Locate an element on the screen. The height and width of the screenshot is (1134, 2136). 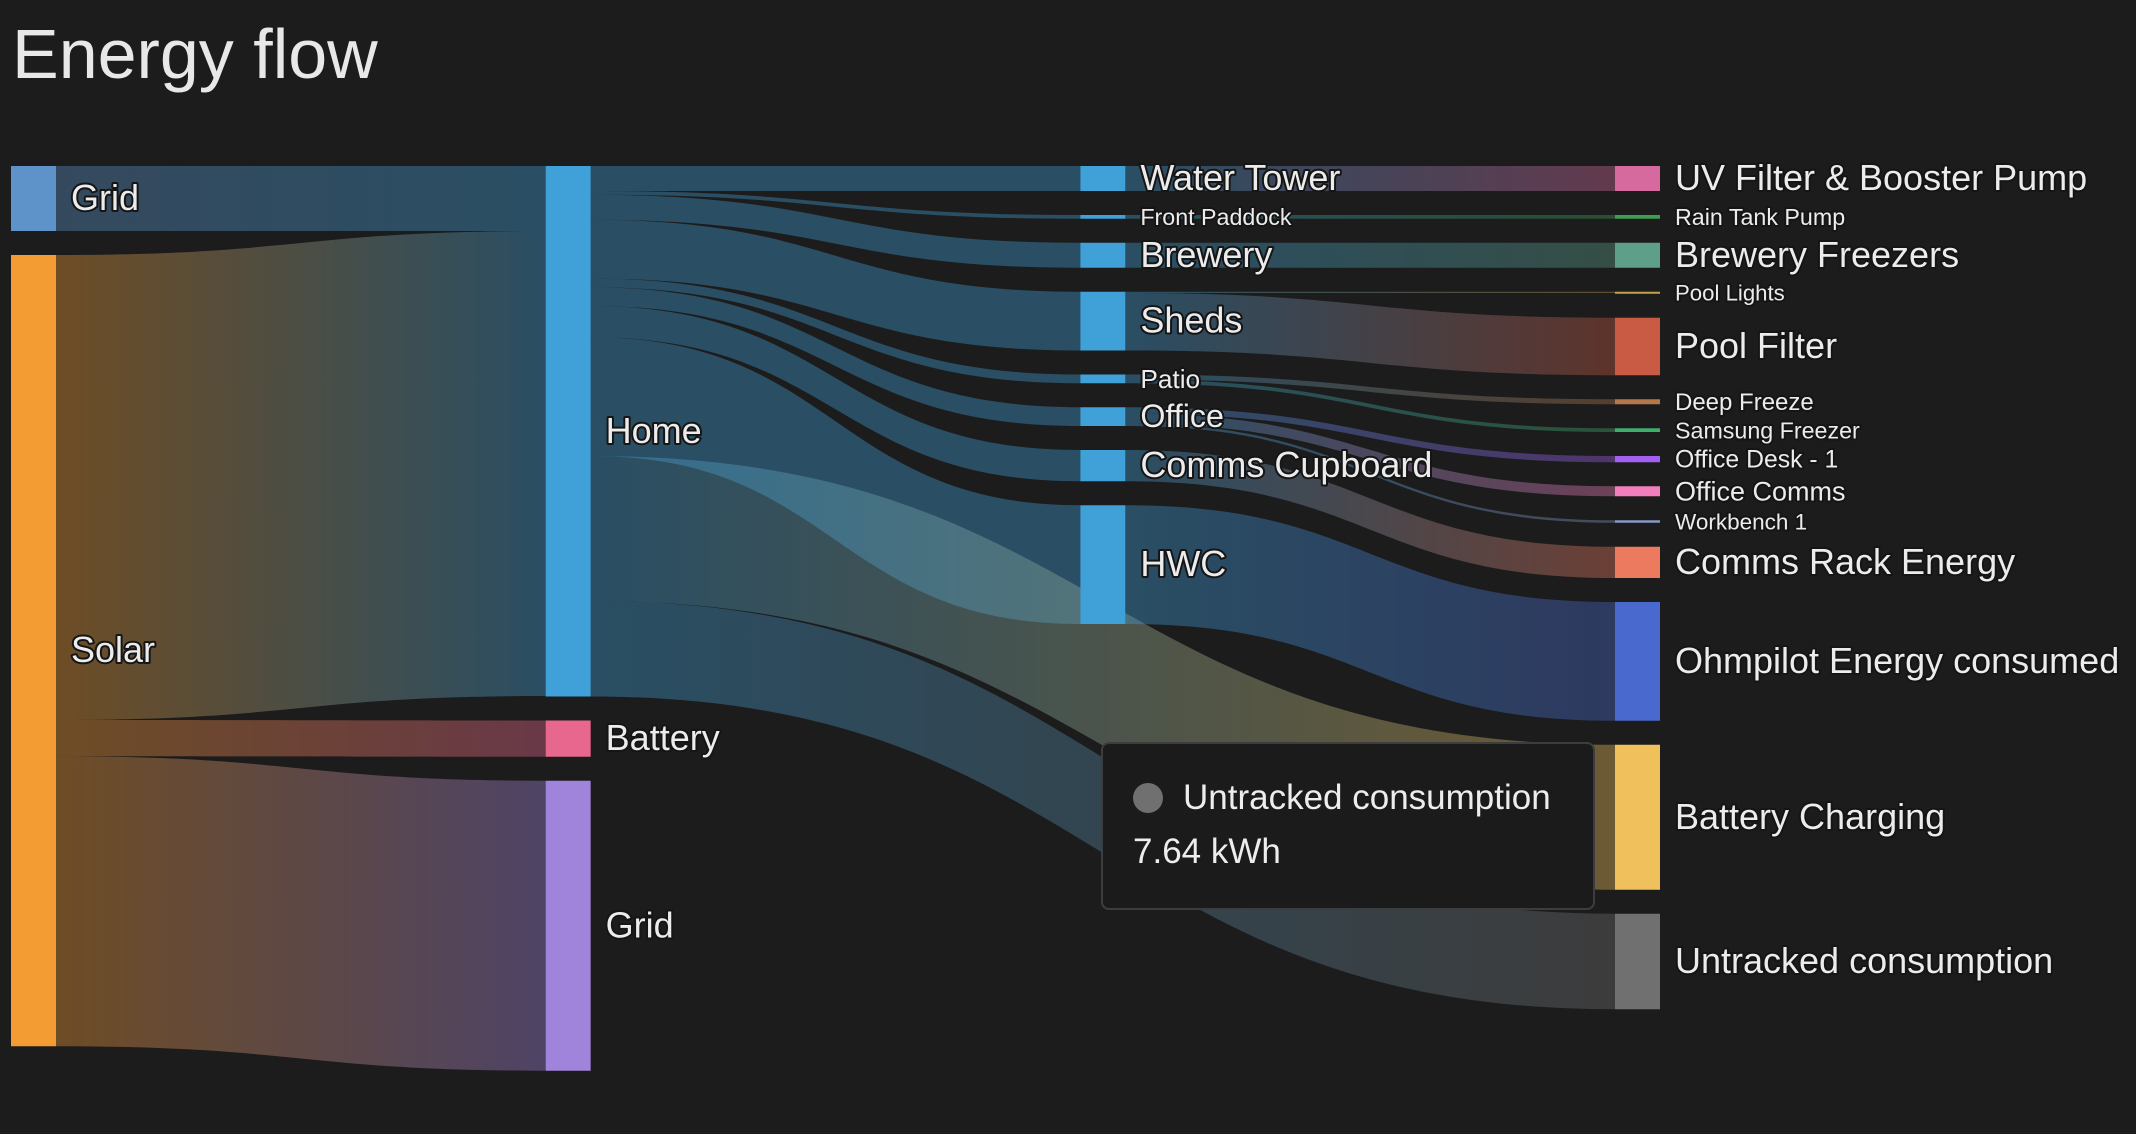
node-label: Home is located at coordinates (654, 430).